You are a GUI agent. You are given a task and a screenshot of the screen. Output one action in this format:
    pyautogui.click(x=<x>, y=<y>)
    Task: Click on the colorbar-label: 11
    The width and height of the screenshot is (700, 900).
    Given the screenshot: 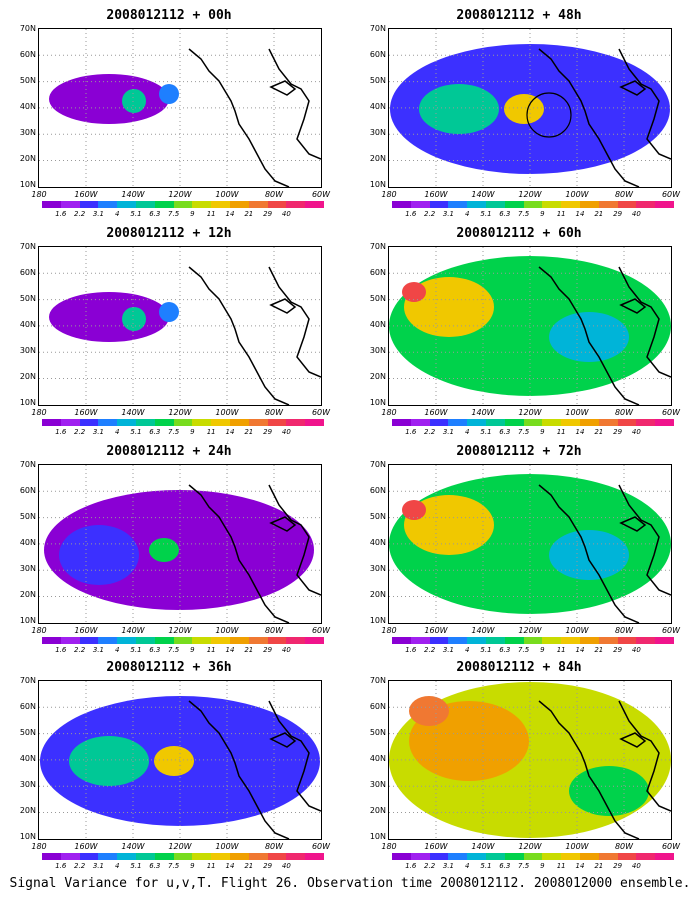 What is the action you would take?
    pyautogui.click(x=211, y=866)
    